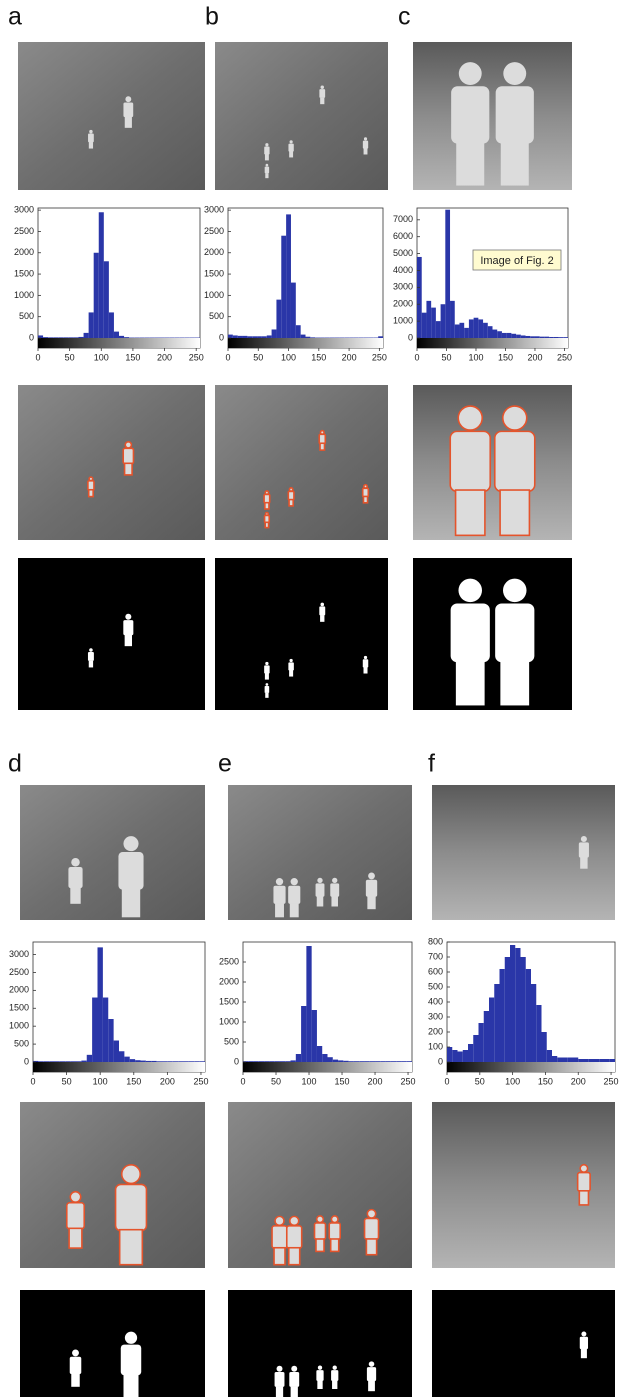 The width and height of the screenshot is (620, 1397). Describe the element at coordinates (435, 971) in the screenshot. I see `y-tick-label: 600` at that location.